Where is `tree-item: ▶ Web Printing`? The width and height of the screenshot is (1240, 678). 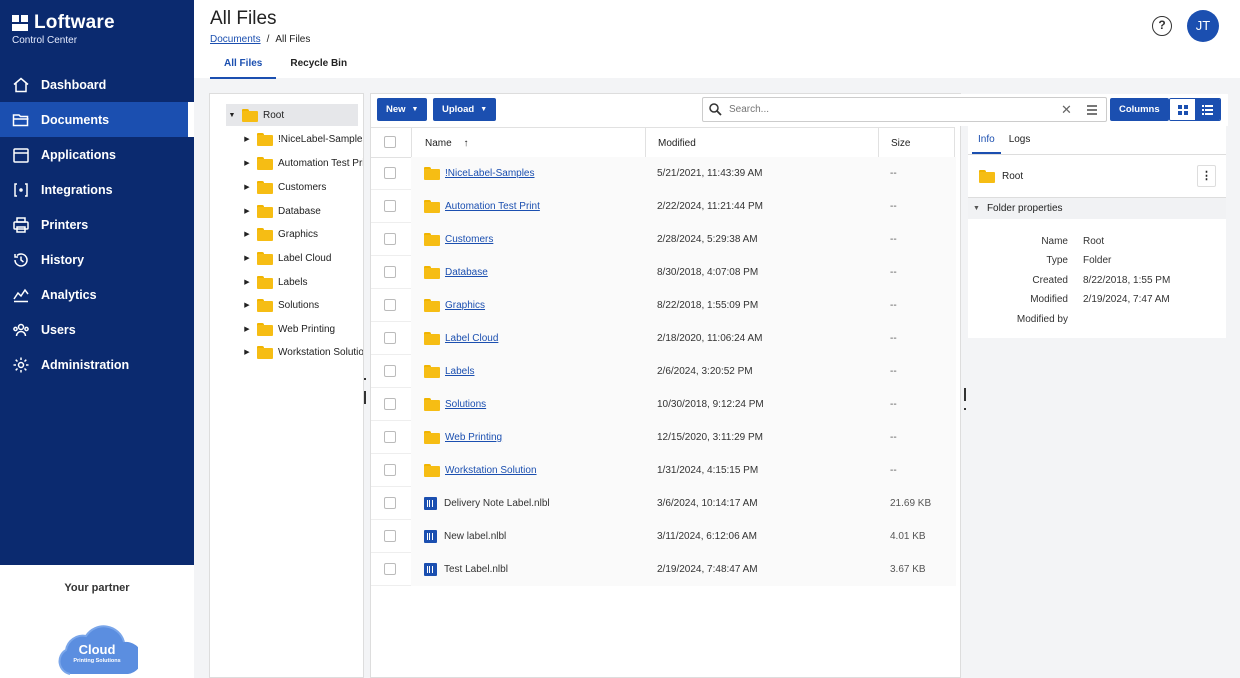 tree-item: ▶ Web Printing is located at coordinates (288, 329).